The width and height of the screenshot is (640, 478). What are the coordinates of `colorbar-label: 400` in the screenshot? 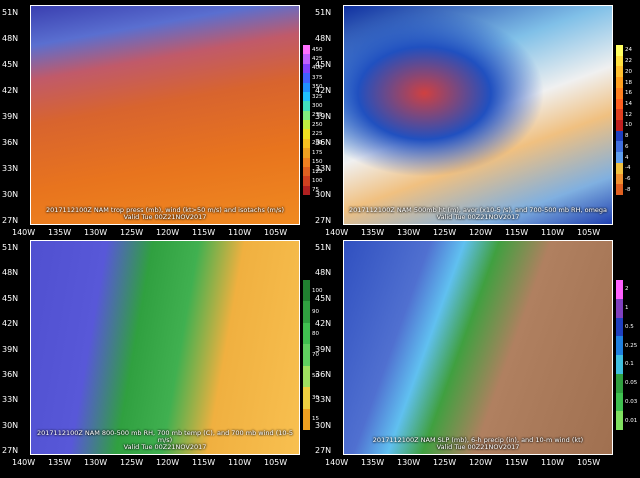 It's located at (317, 68).